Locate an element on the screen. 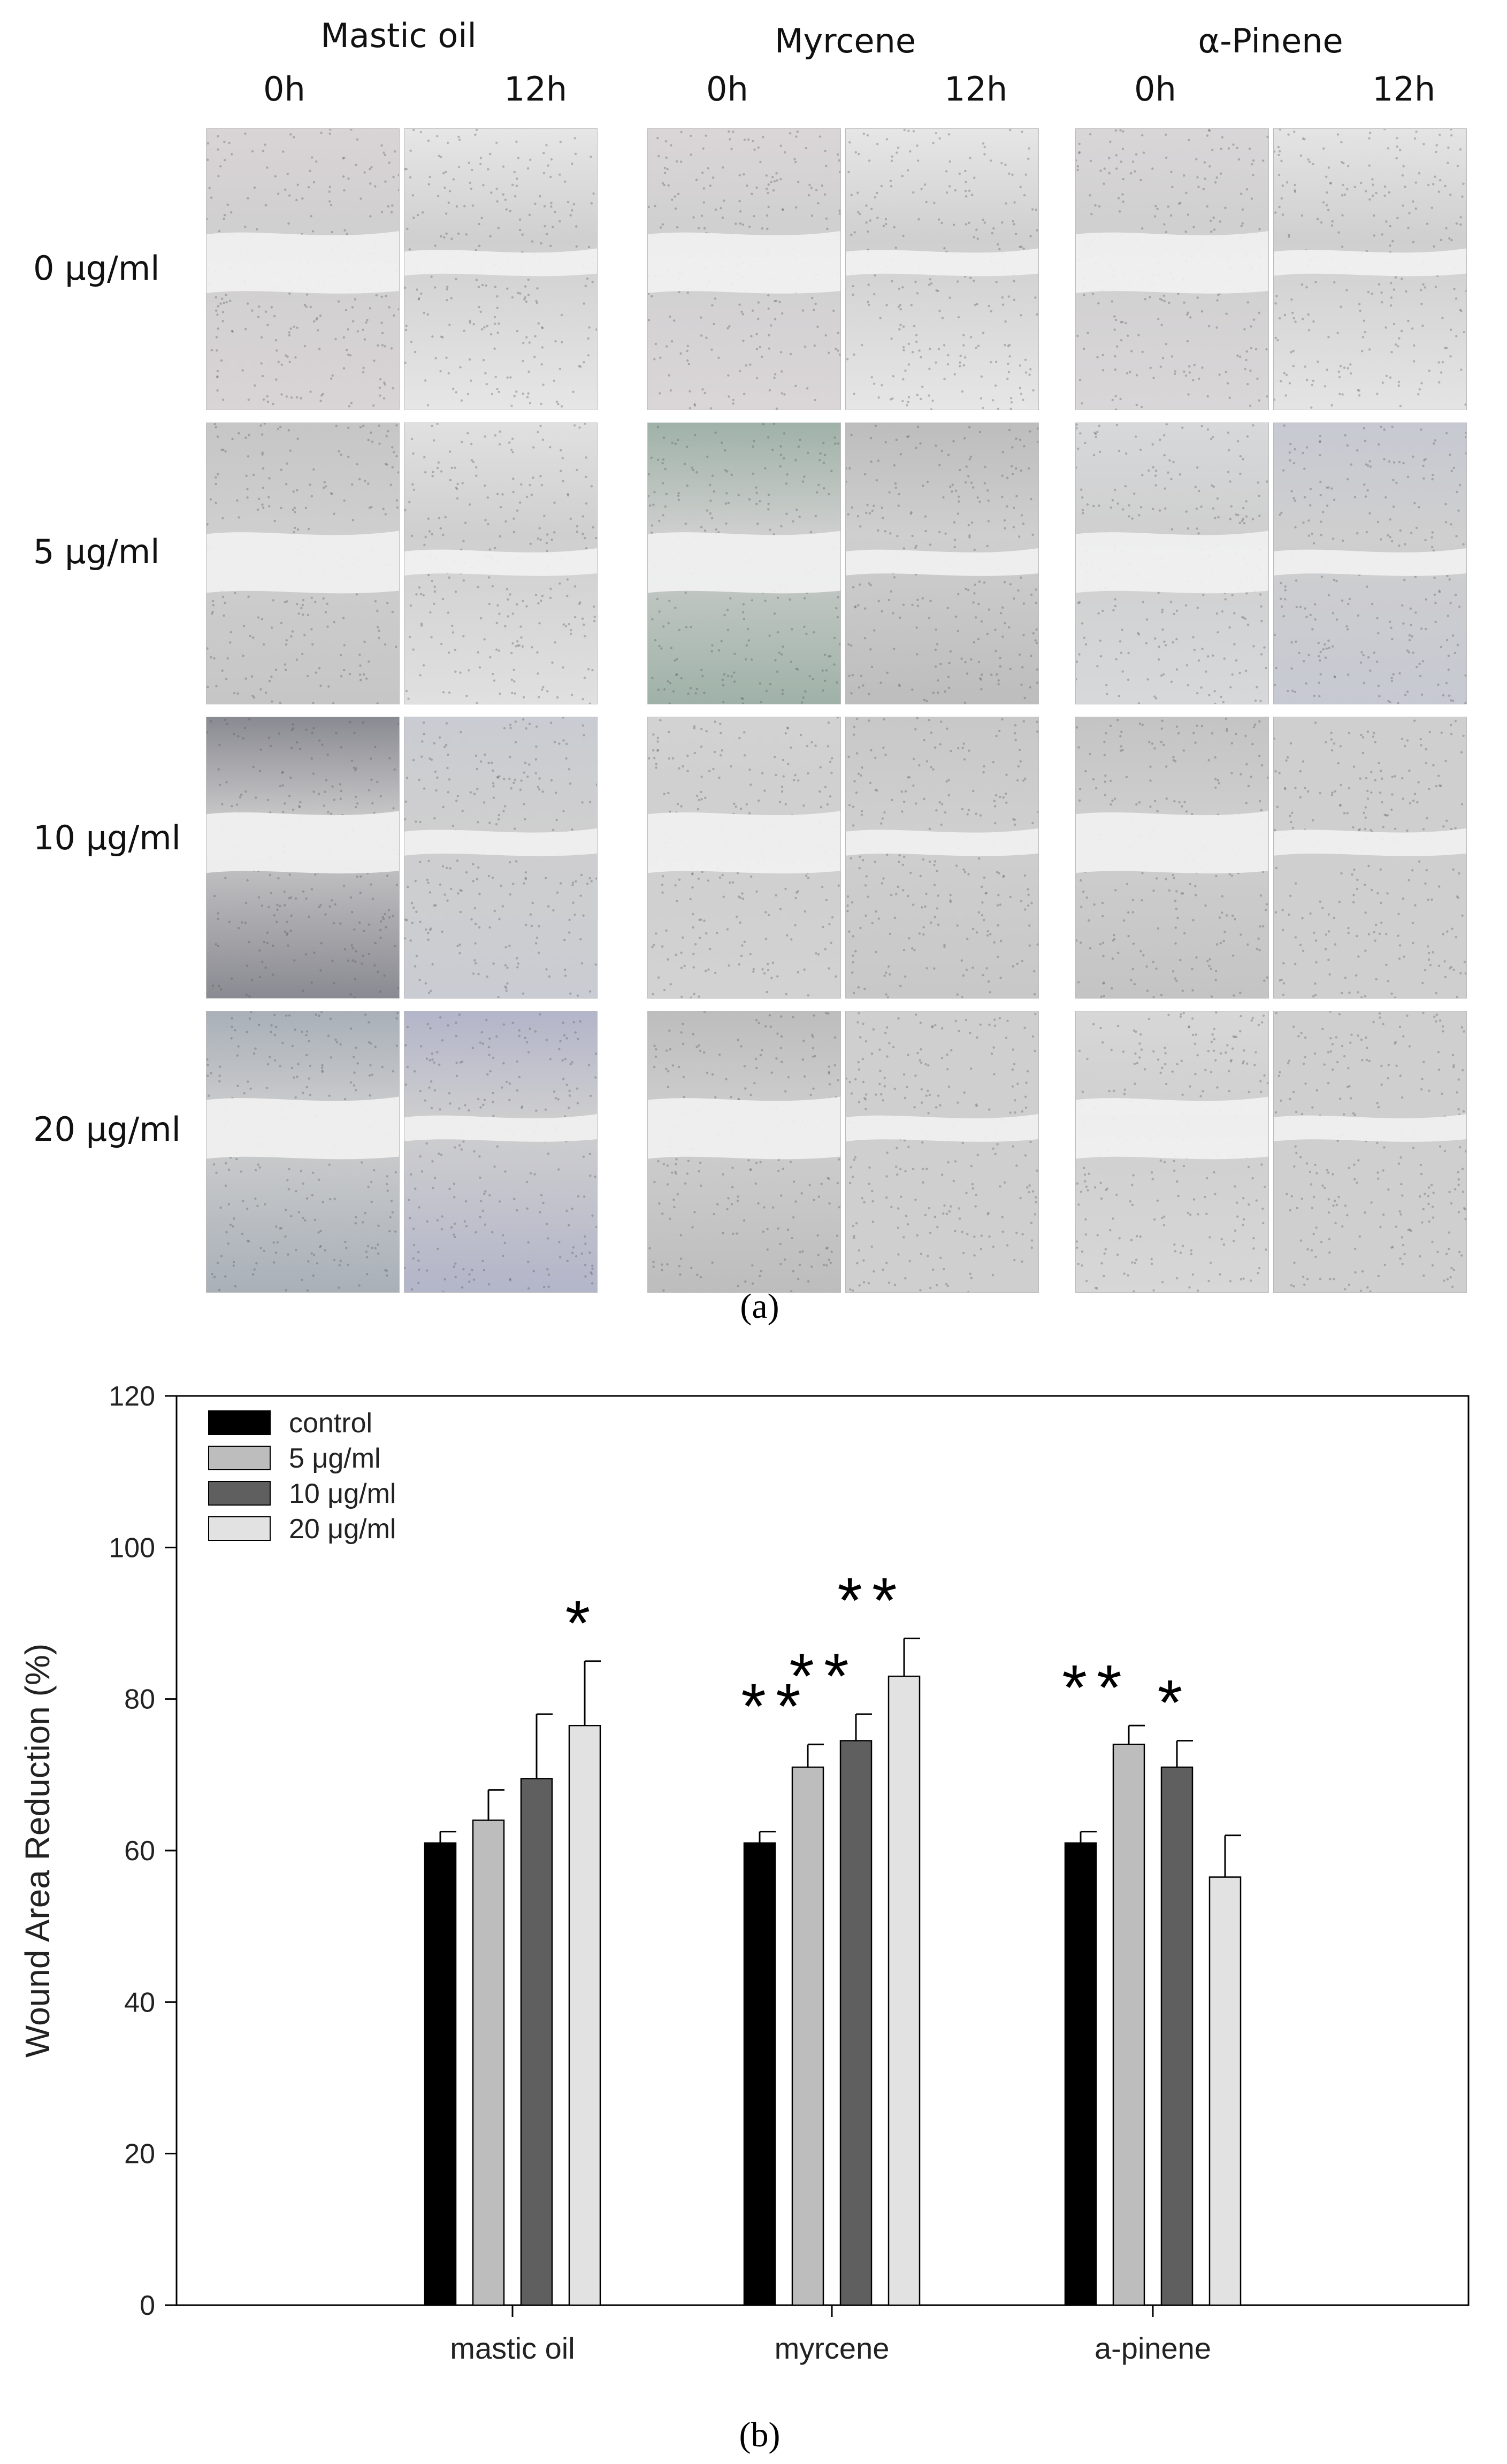 The image size is (1507, 2464). legend-label: 10 μg/ml is located at coordinates (342, 1493).